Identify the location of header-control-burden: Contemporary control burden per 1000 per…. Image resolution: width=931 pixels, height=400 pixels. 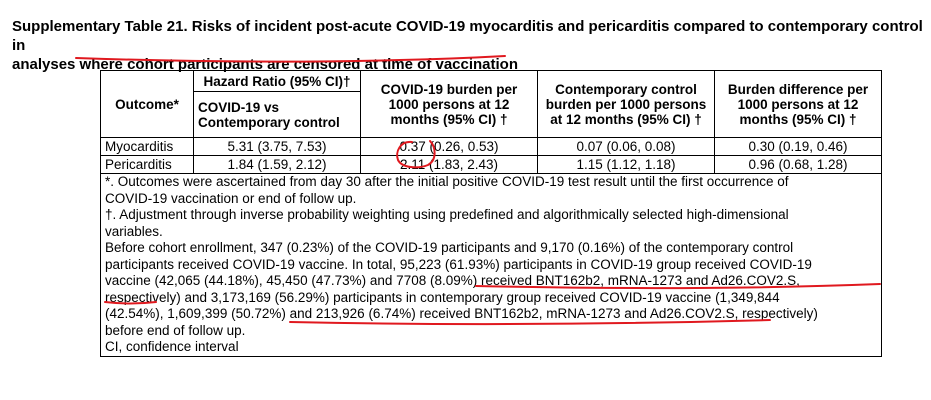
(626, 104).